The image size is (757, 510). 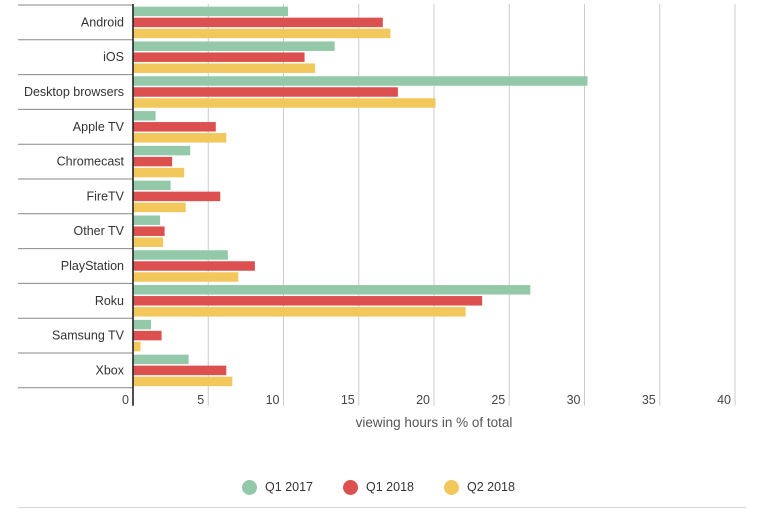 What do you see at coordinates (144, 116) in the screenshot?
I see `bar-apple-tv-q1-2017` at bounding box center [144, 116].